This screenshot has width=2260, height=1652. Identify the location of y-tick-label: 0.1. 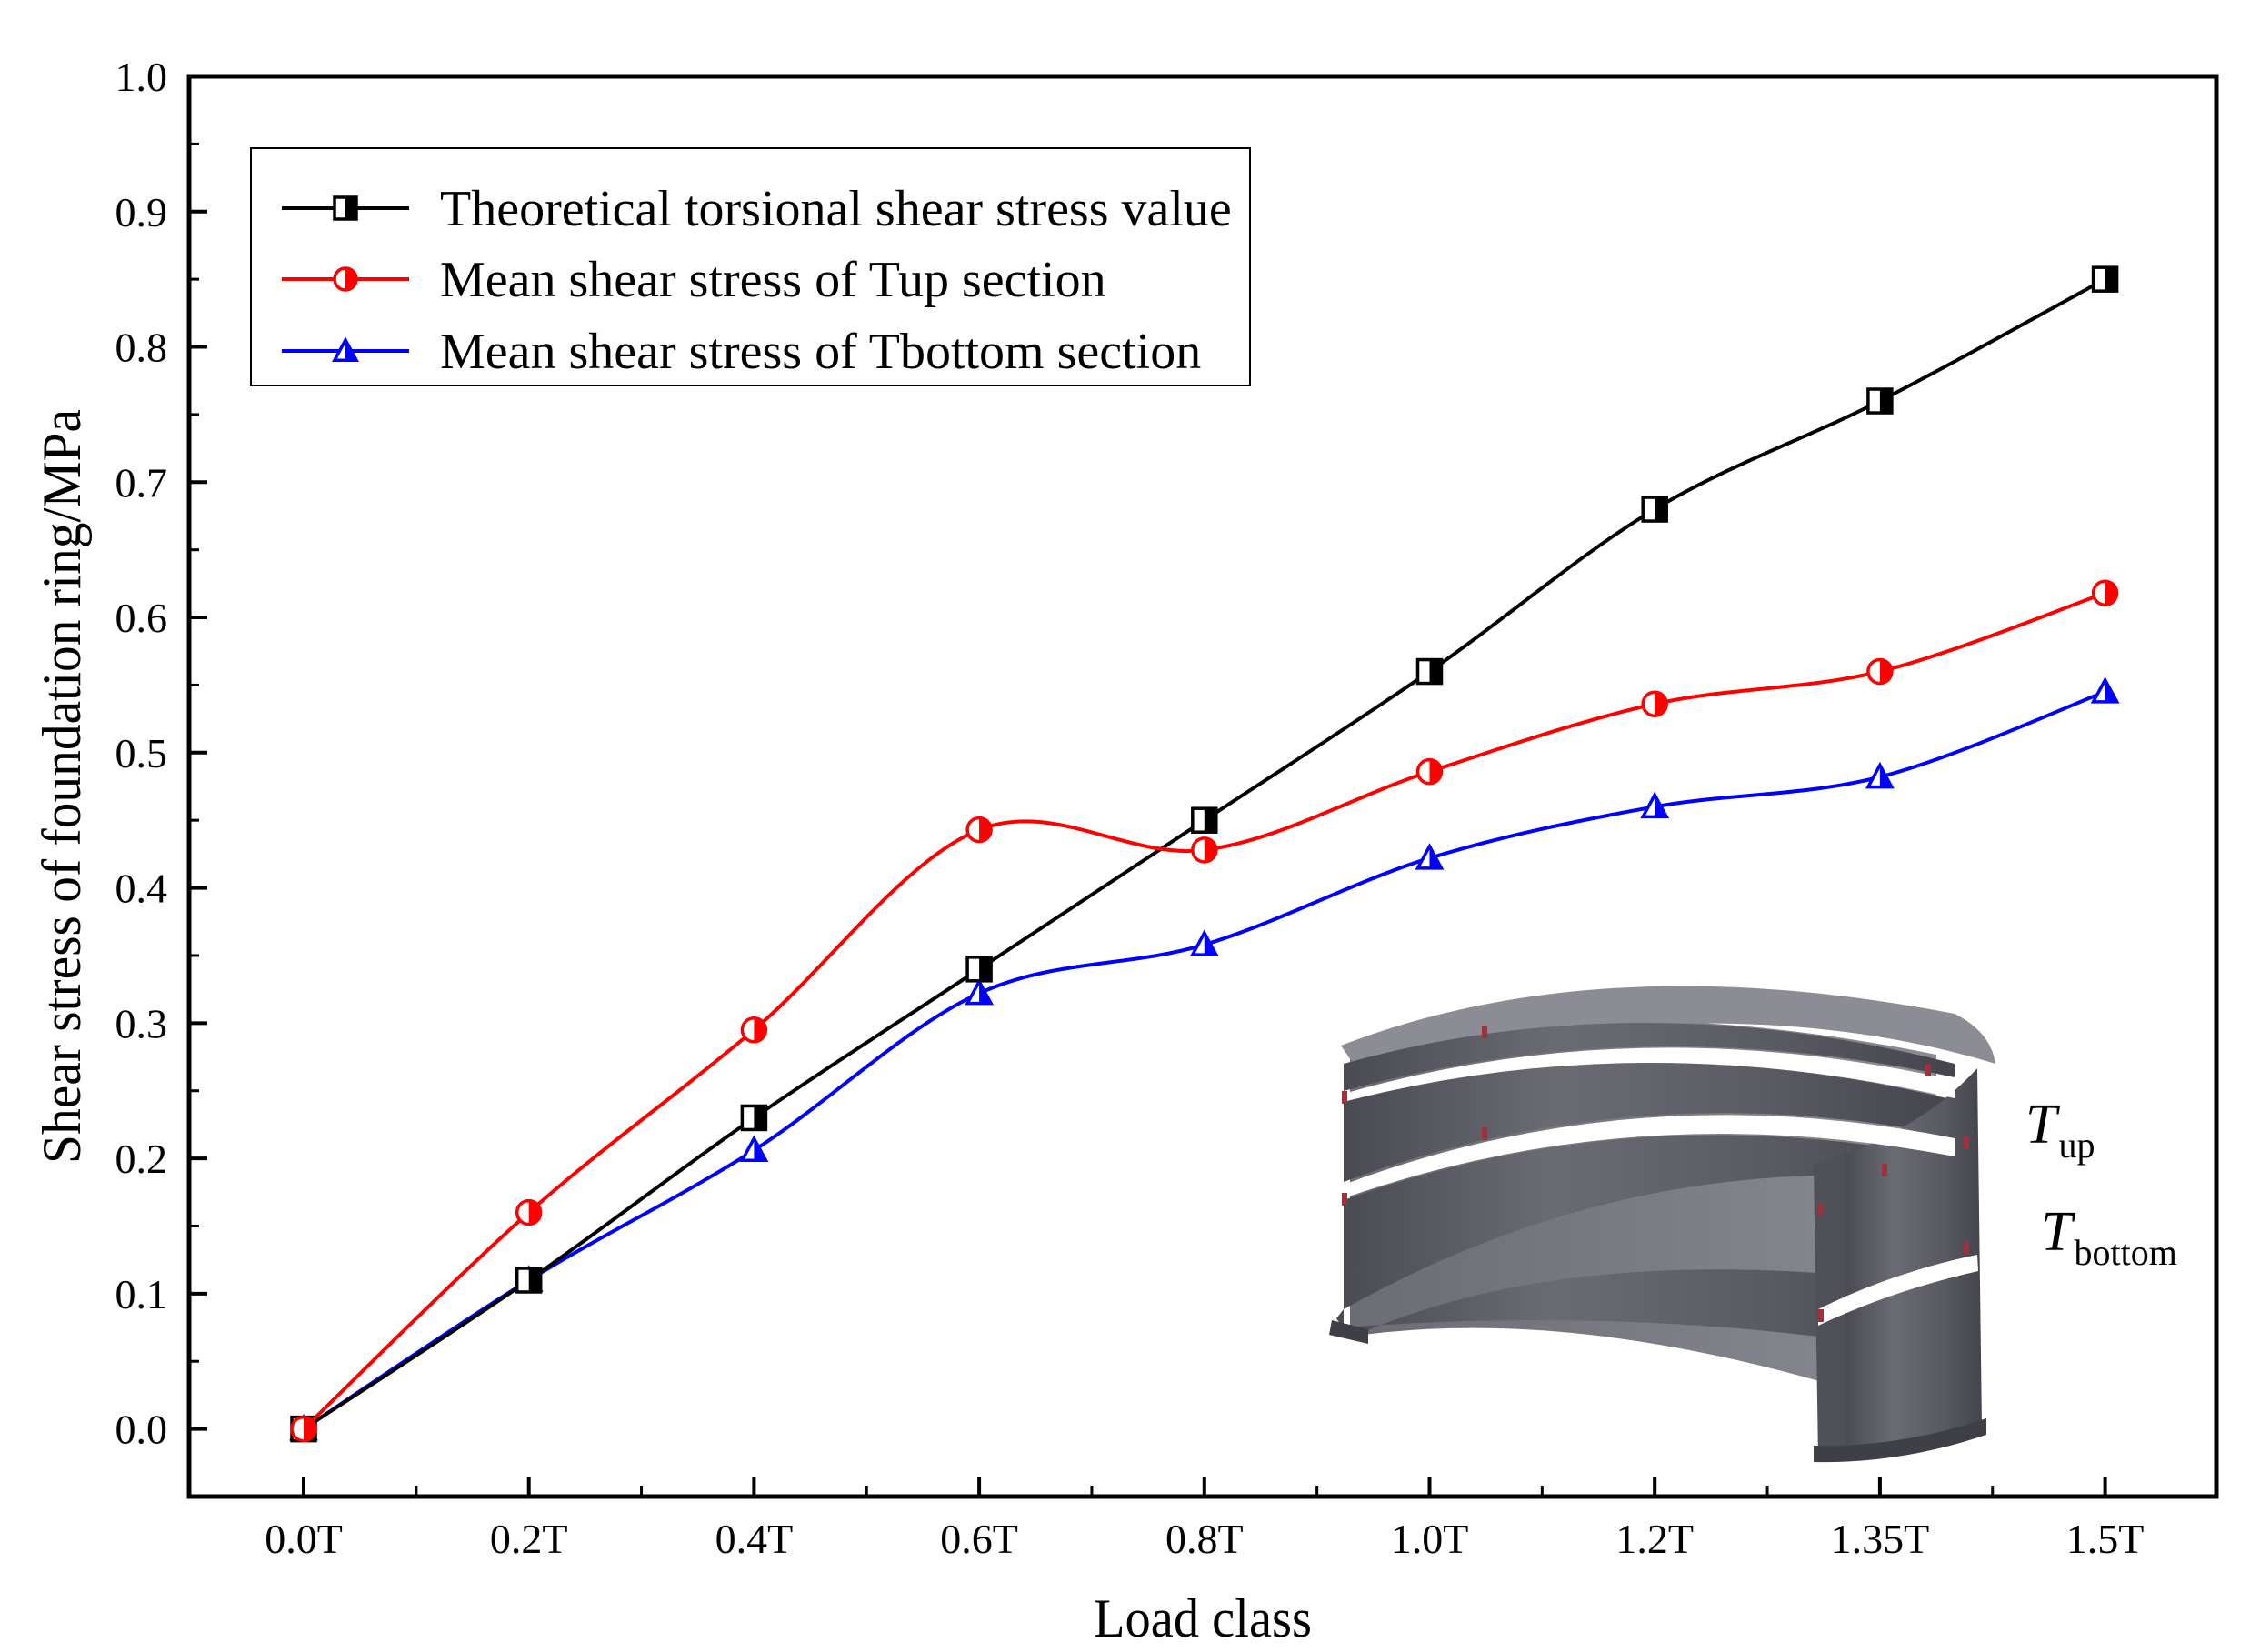
(141, 1294).